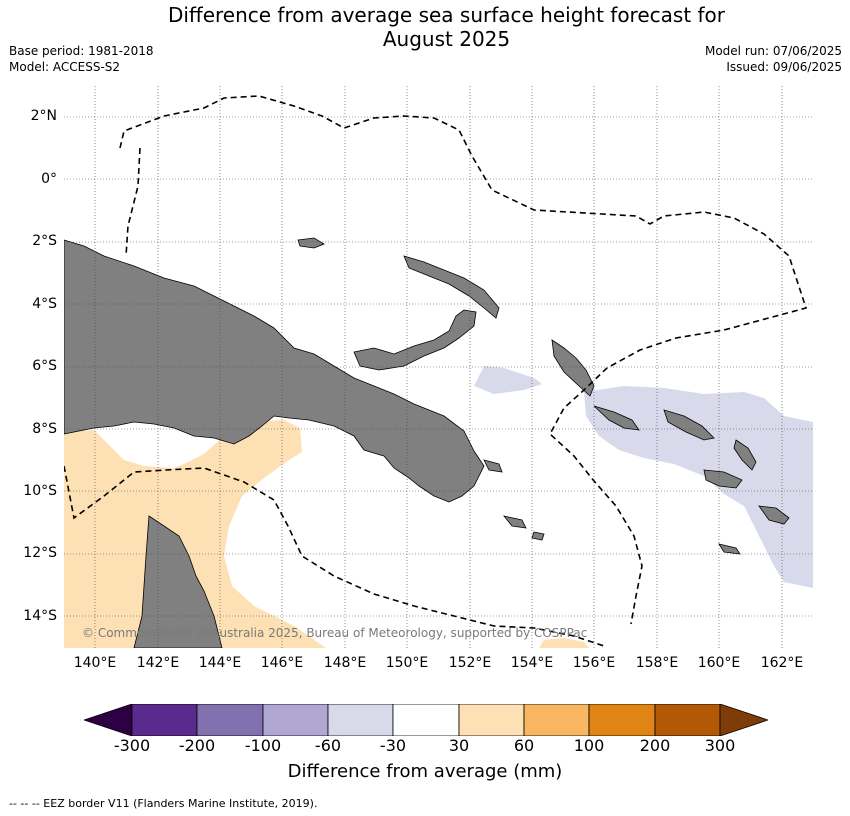 This screenshot has height=816, width=850. Describe the element at coordinates (81, 59) in the screenshot. I see `meta-left: Base period: 1981-2018 Model: ACCESS-S2` at that location.